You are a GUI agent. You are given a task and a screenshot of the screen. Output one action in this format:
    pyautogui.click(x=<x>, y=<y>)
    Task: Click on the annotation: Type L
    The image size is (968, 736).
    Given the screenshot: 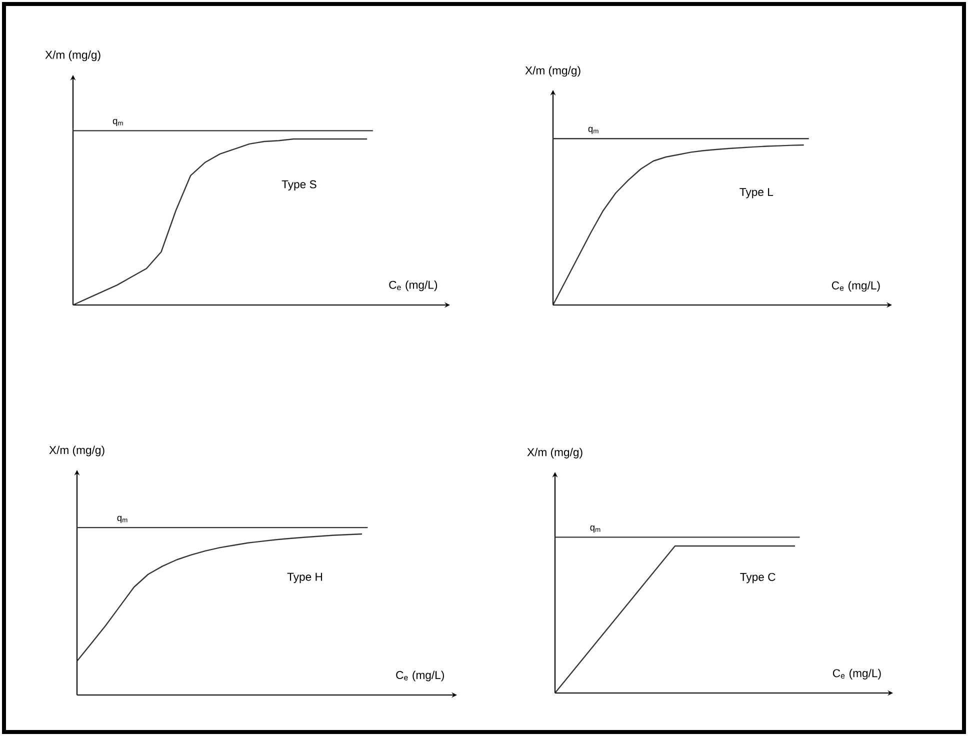 What is the action you would take?
    pyautogui.click(x=757, y=193)
    